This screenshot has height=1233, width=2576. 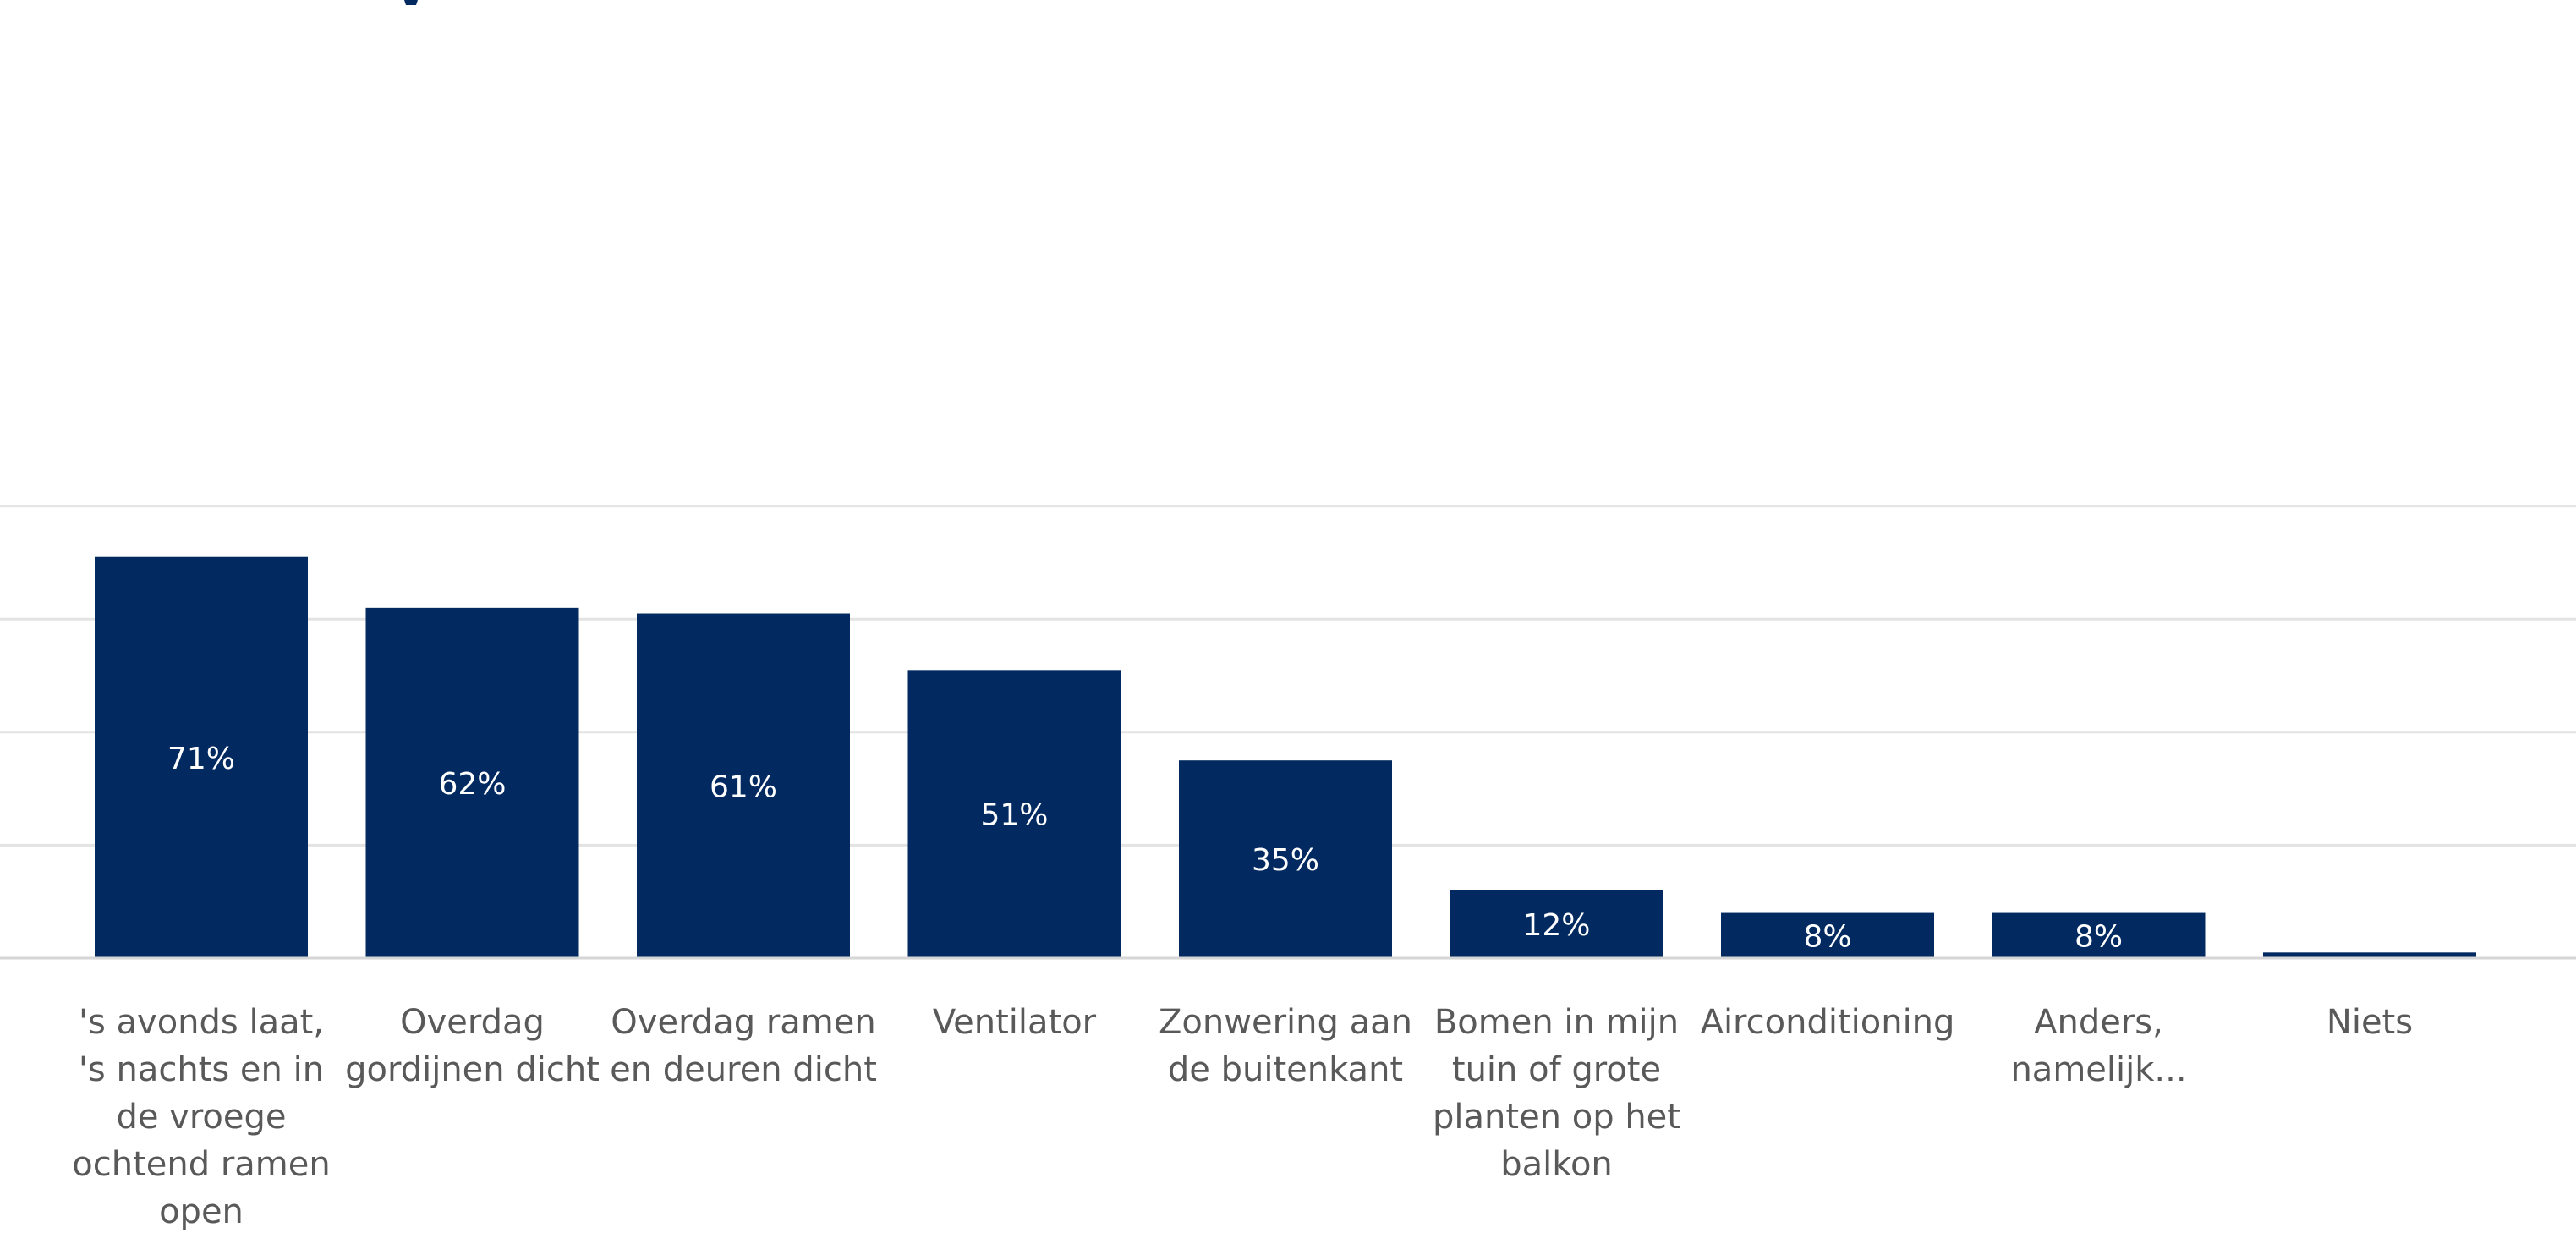 What do you see at coordinates (201, 1023) in the screenshot?
I see `x-tick-label-line: 's avonds laat,` at bounding box center [201, 1023].